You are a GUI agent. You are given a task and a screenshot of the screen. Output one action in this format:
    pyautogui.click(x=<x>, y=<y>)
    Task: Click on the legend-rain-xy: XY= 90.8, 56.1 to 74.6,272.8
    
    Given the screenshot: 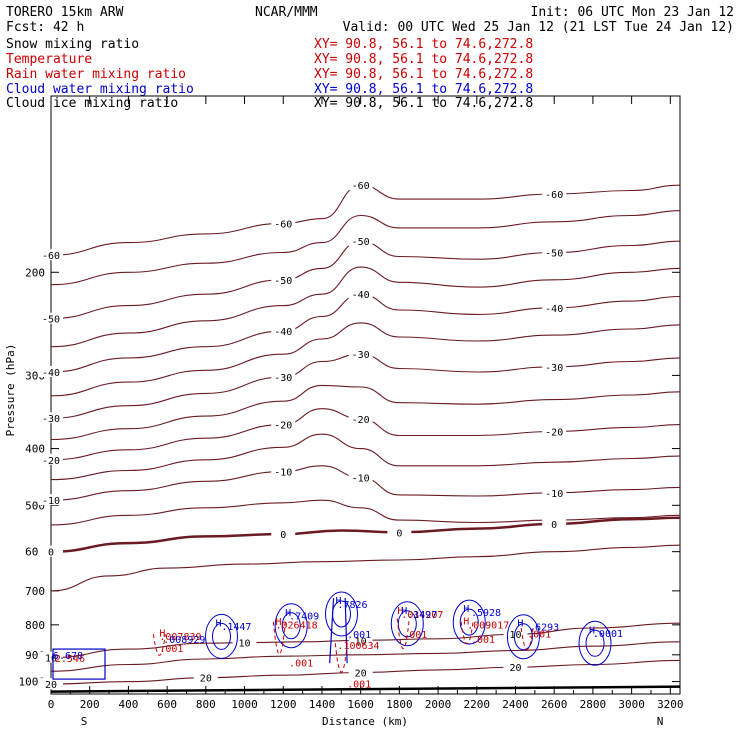 What is the action you would take?
    pyautogui.click(x=423, y=74)
    